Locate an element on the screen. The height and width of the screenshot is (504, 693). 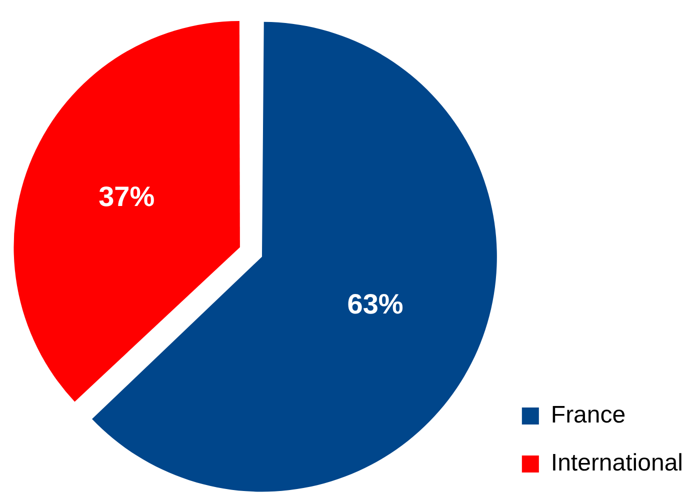
data-label: 37% is located at coordinates (126, 196).